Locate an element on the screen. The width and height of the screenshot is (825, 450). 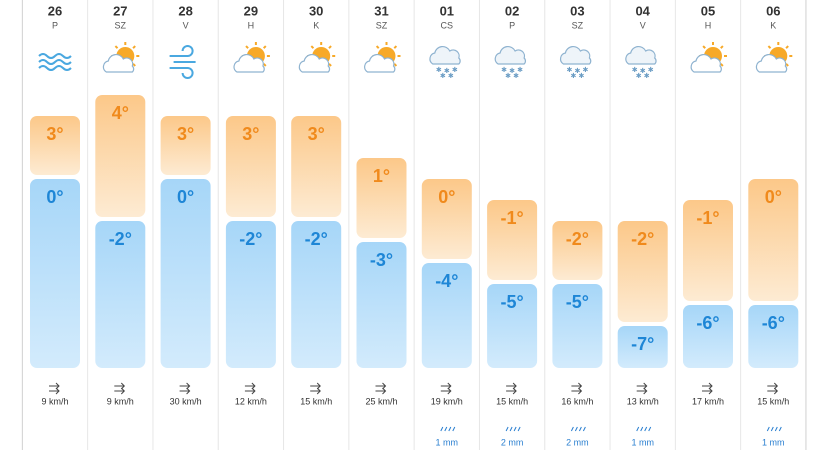
wind-speed: 30 km/h is located at coordinates (186, 401).